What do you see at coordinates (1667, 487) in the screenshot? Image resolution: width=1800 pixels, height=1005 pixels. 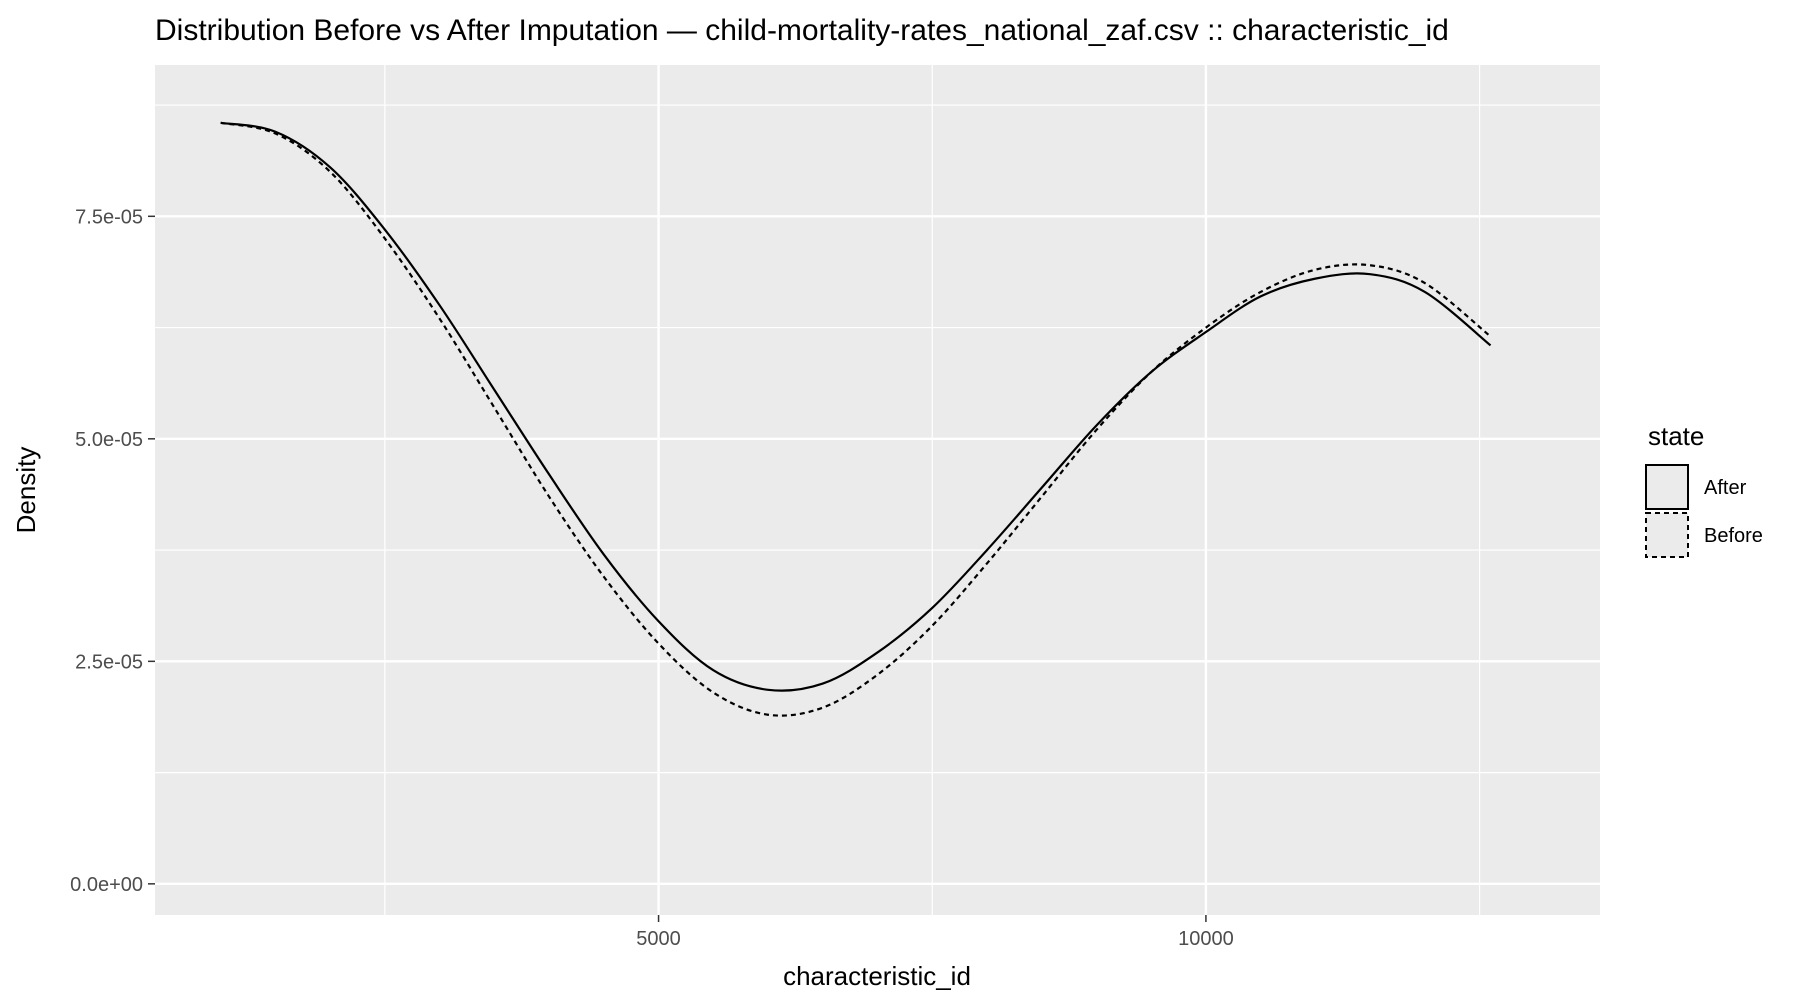 I see `legend-key-after` at bounding box center [1667, 487].